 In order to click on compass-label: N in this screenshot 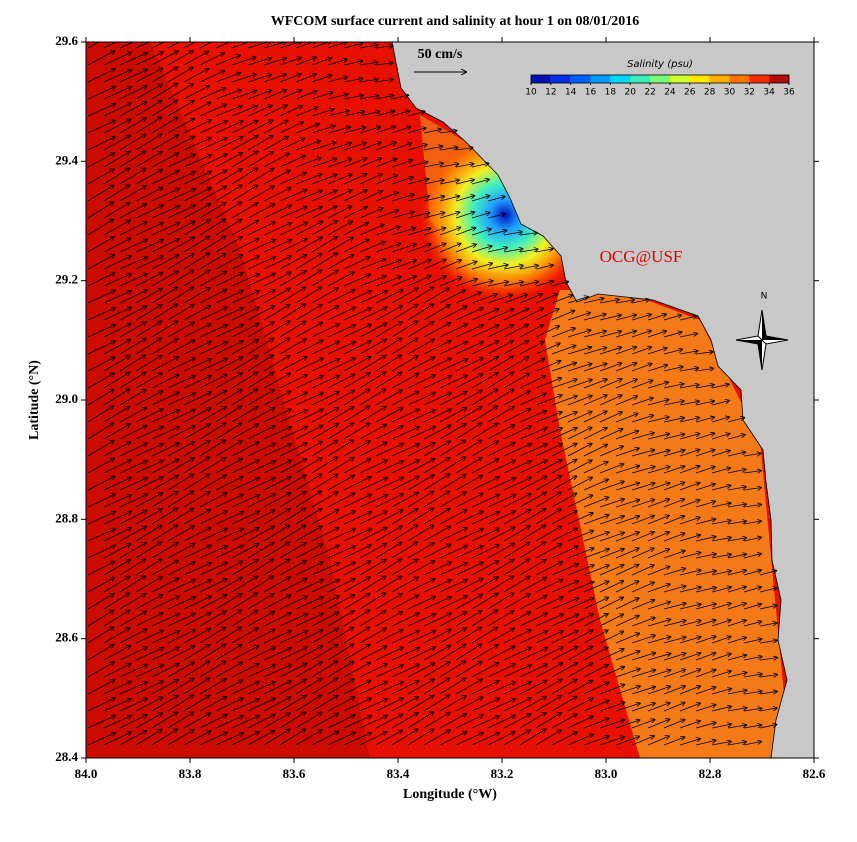, I will do `click(764, 297)`.